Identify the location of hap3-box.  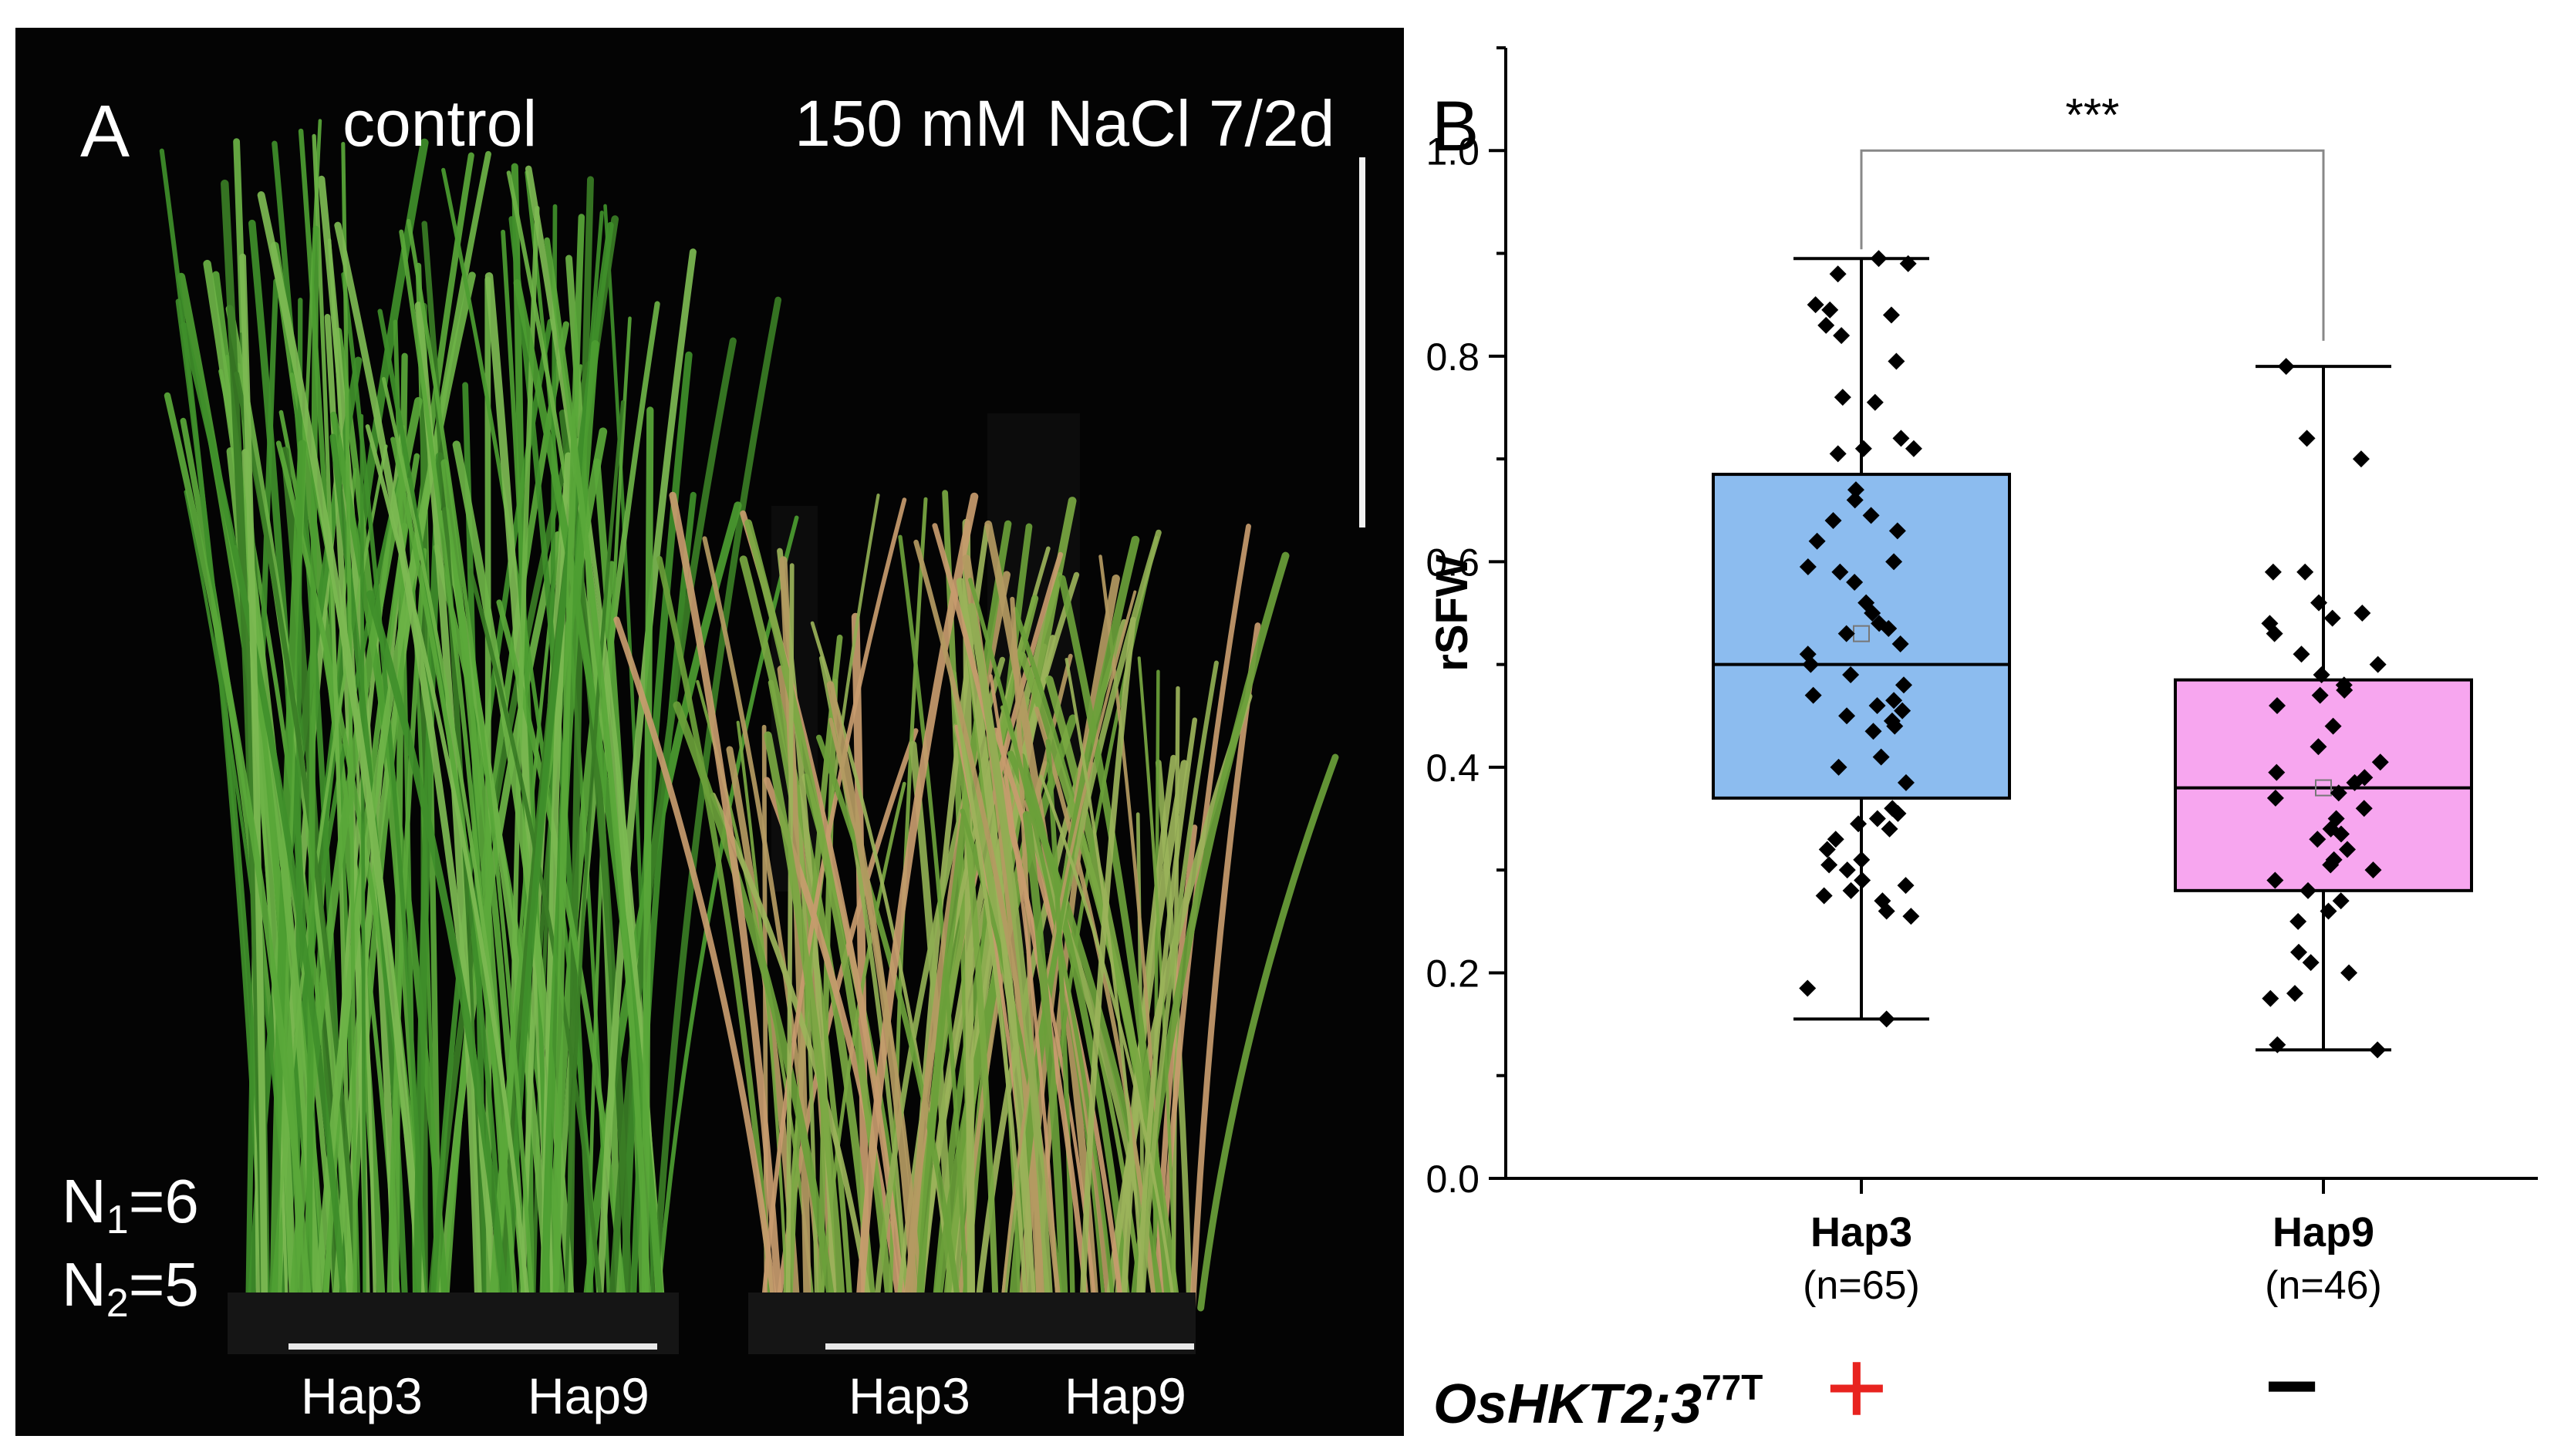
(1861, 636).